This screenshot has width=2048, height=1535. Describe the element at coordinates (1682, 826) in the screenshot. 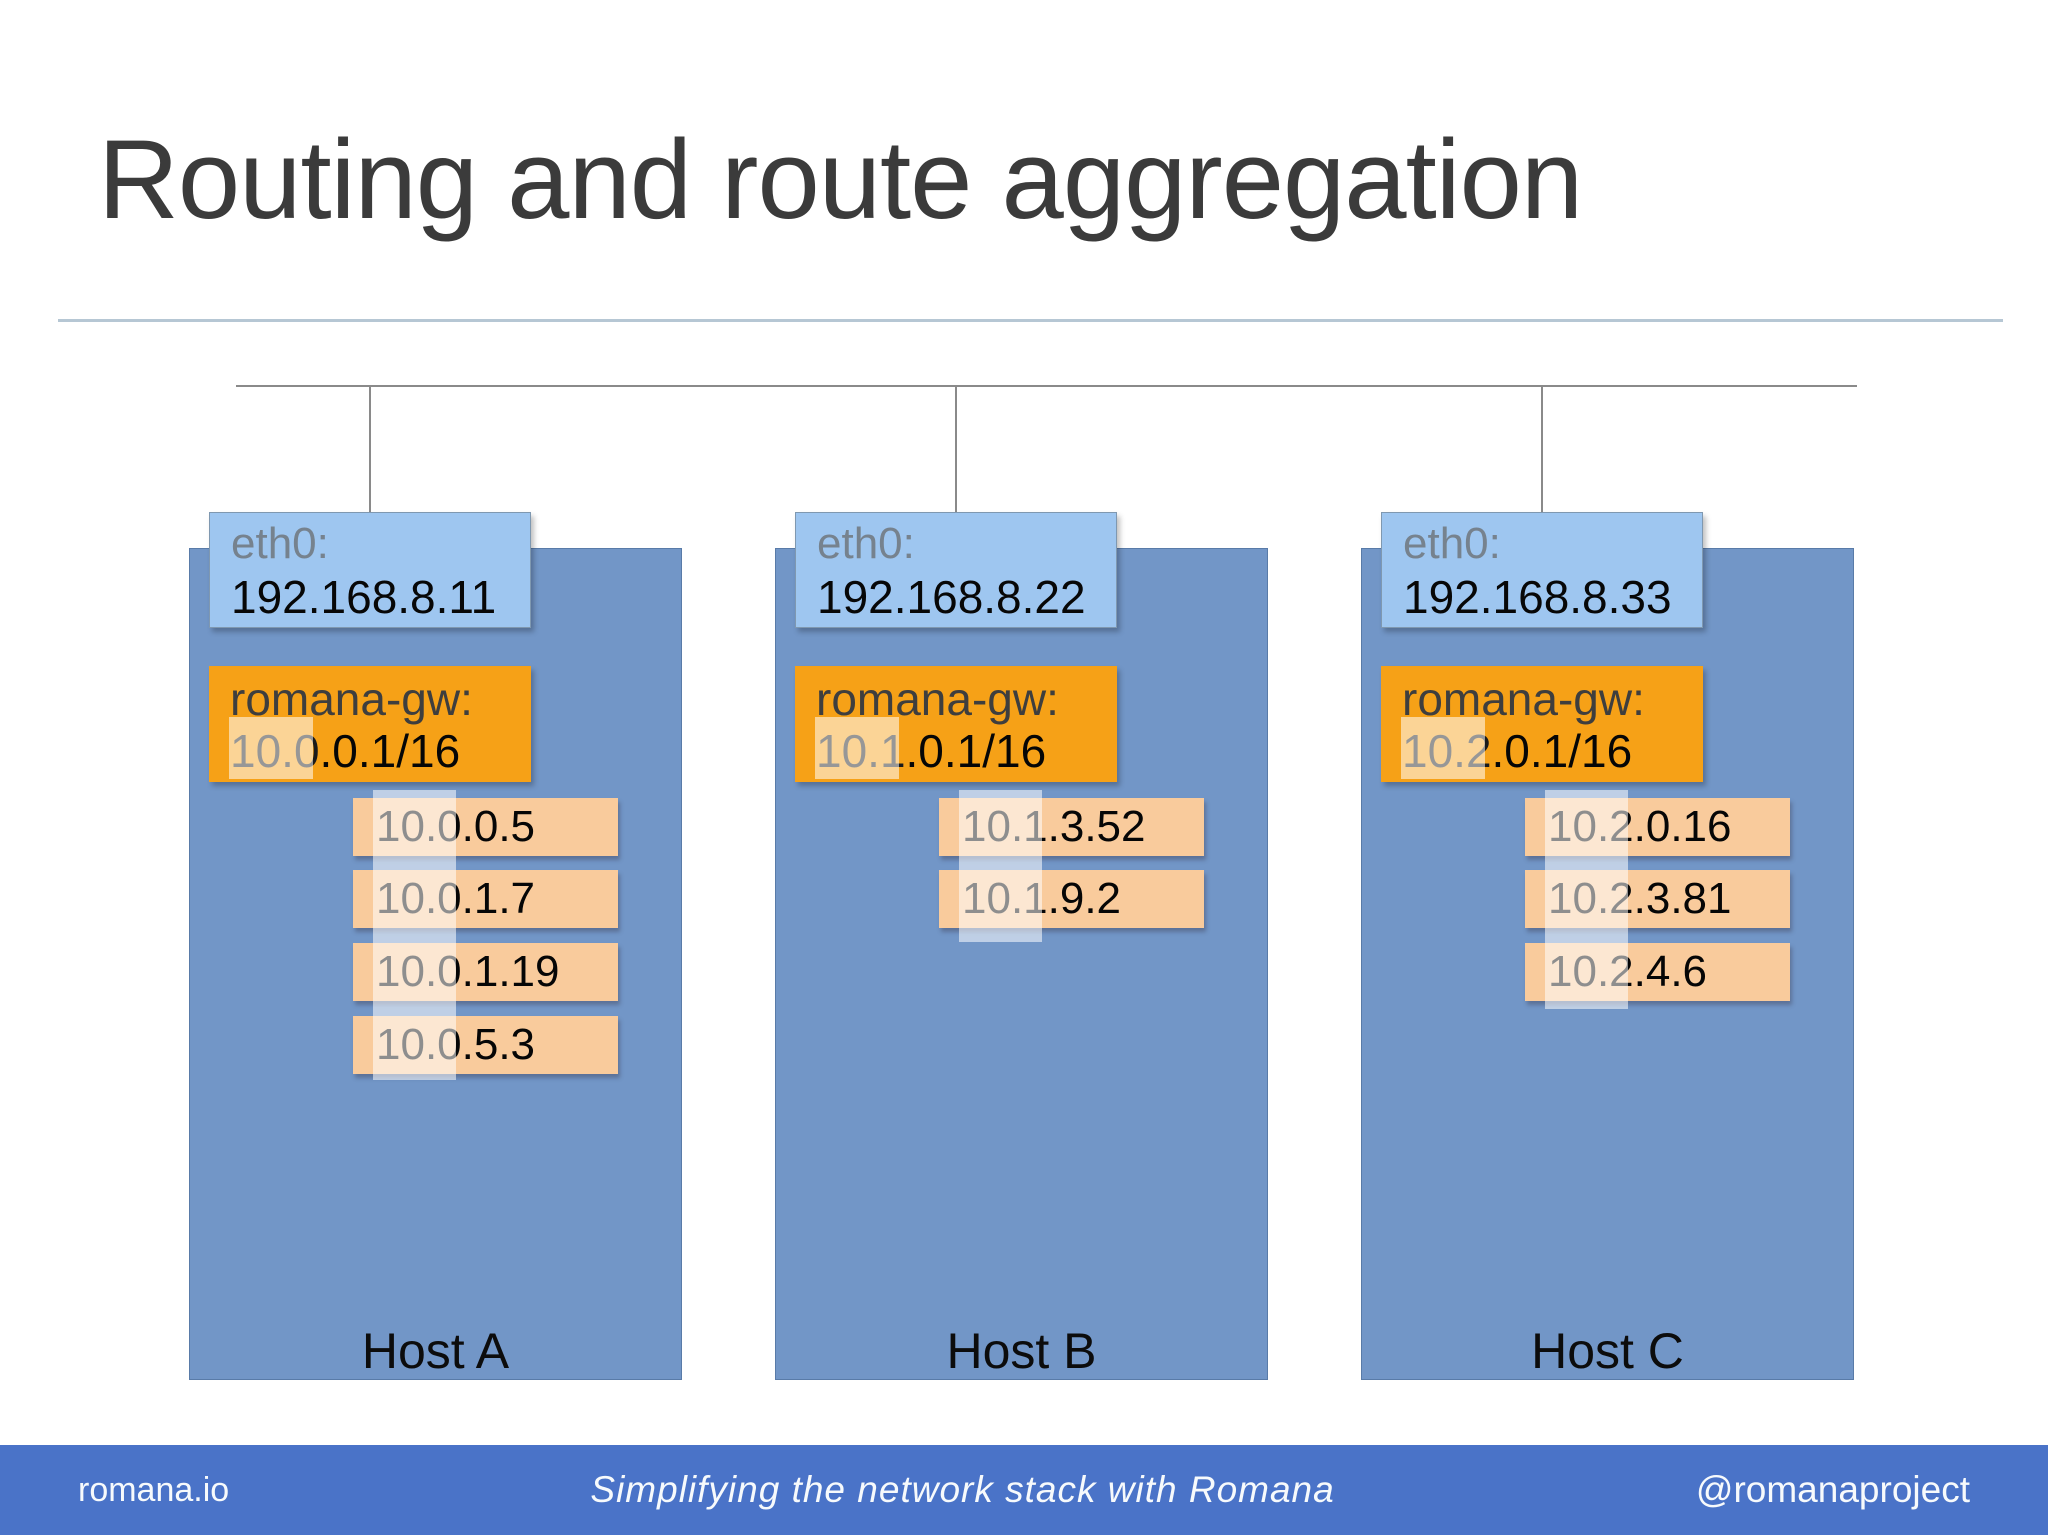

I see `endpoint-suffix: .0.16` at that location.